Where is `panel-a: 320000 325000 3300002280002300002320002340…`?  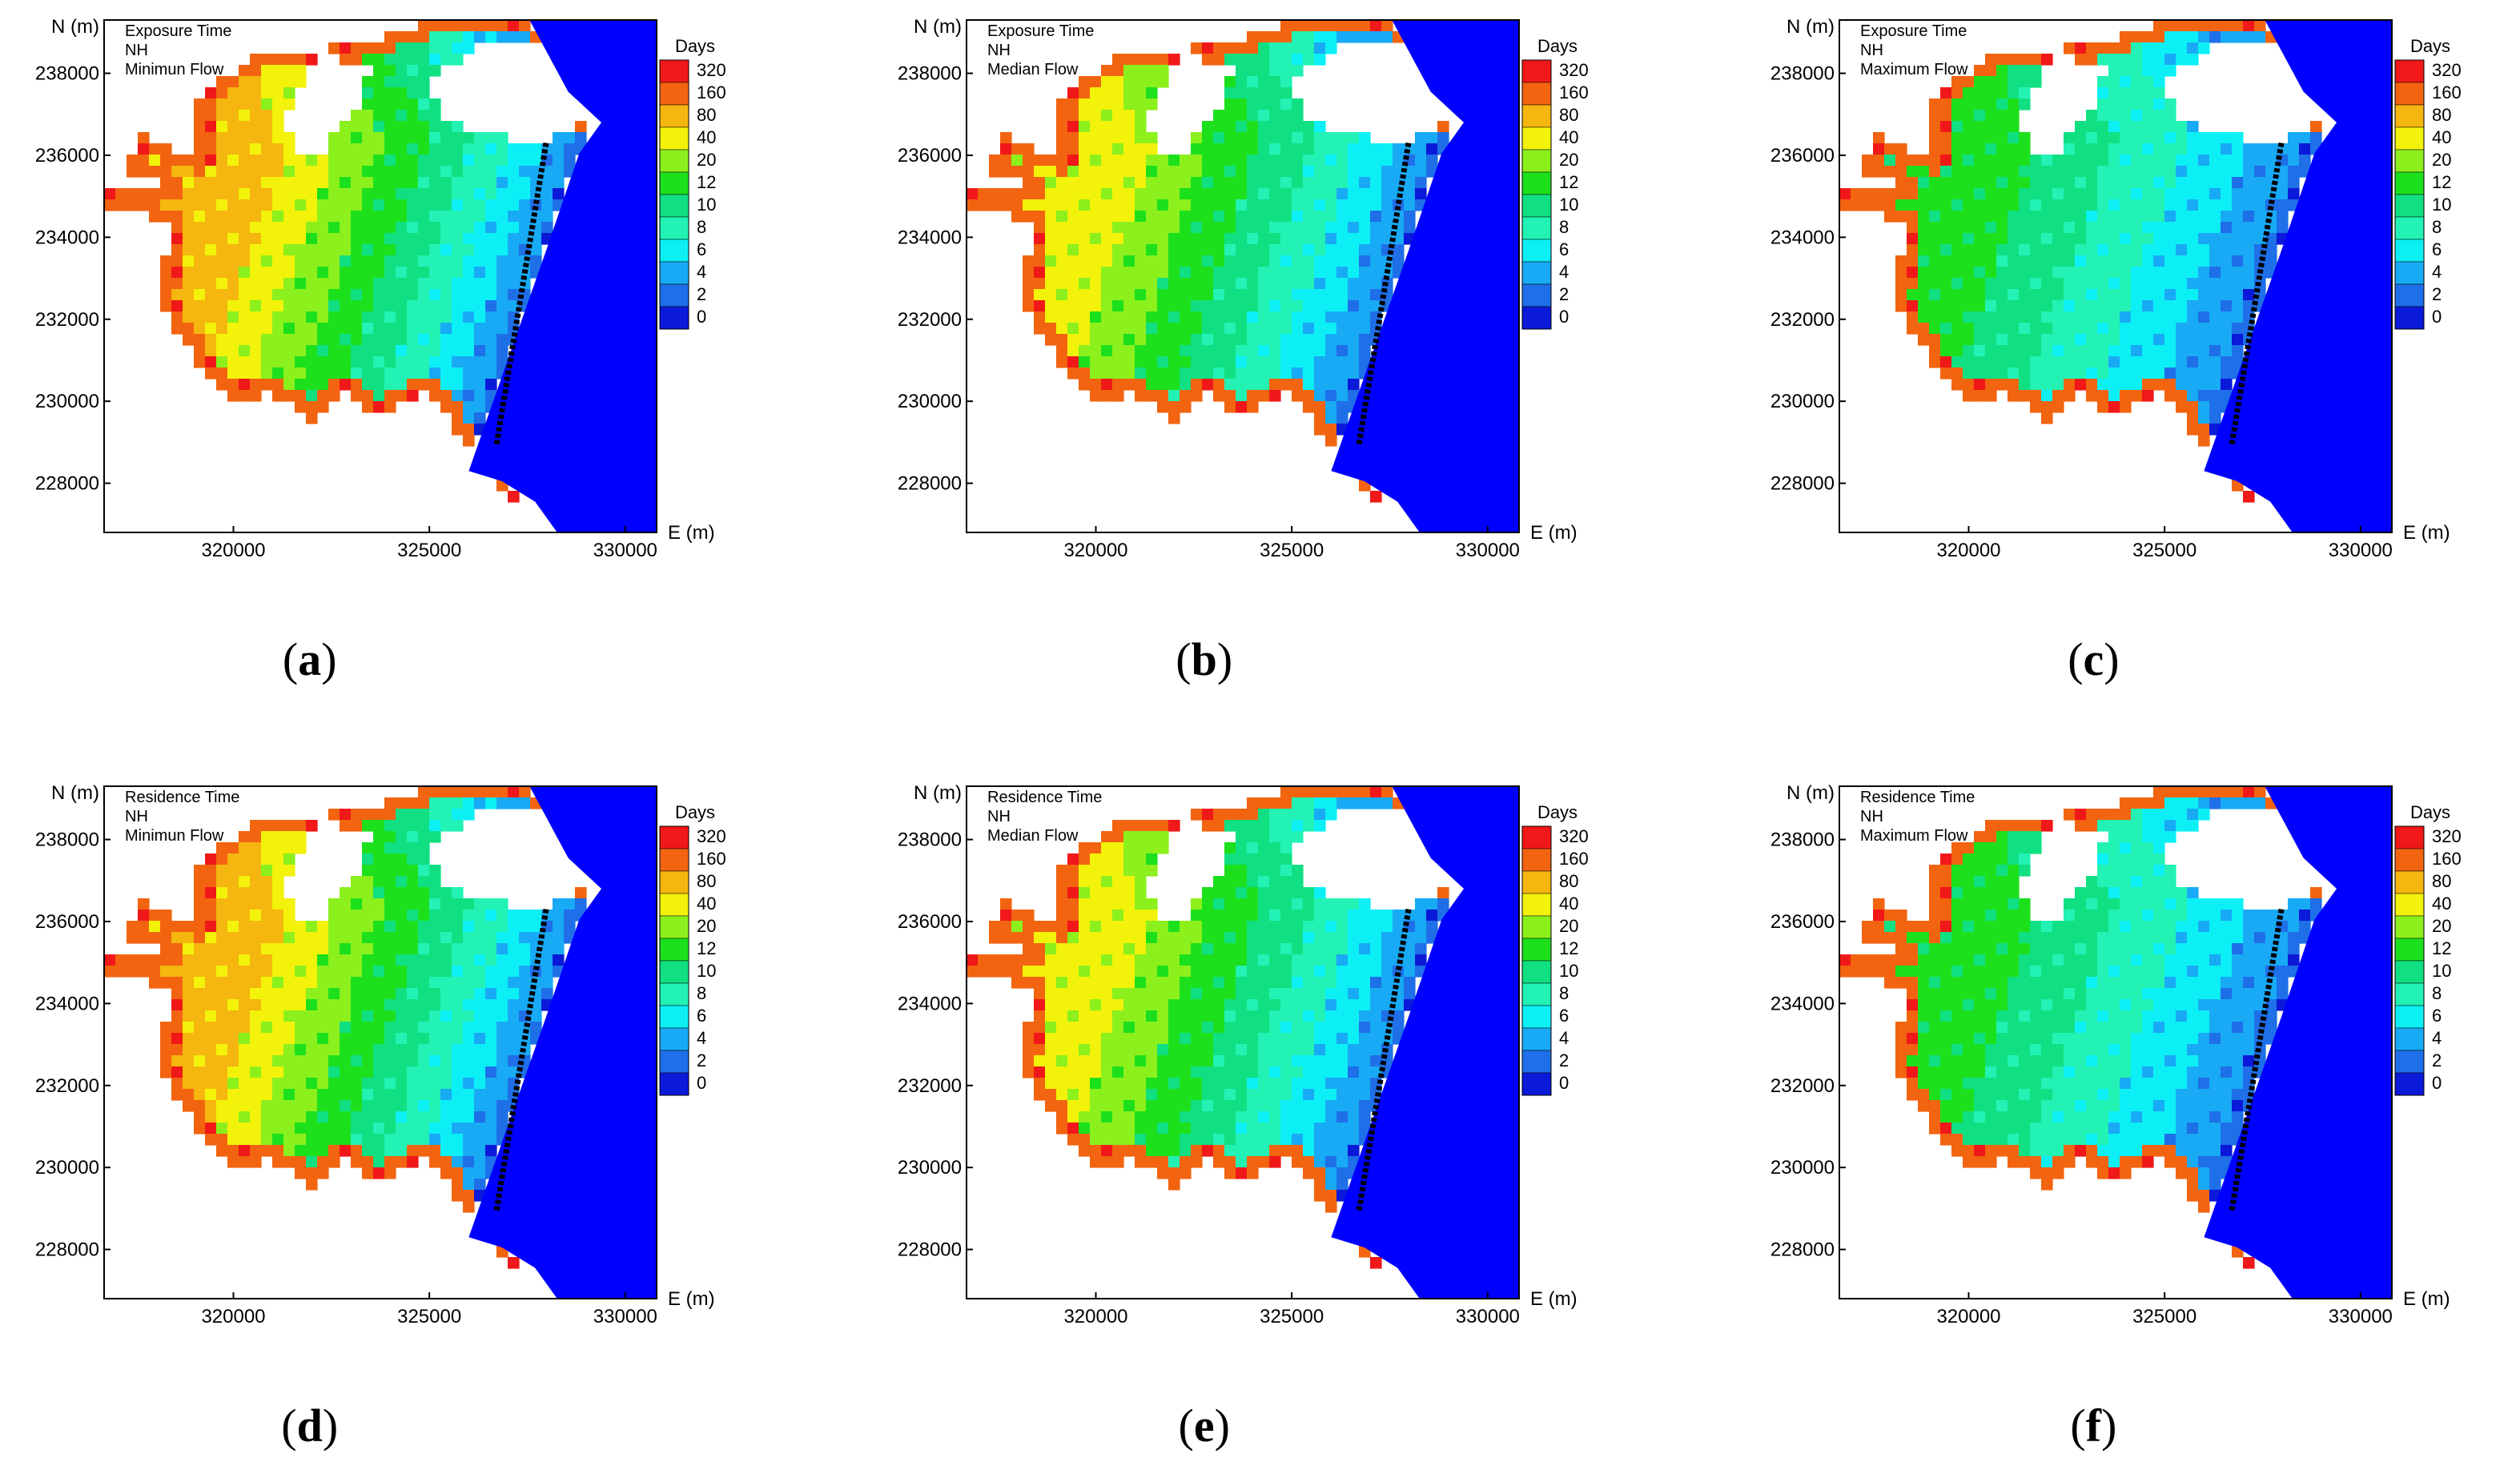 panel-a: 320000 325000 3300002280002300002320002340… is located at coordinates (380, 350).